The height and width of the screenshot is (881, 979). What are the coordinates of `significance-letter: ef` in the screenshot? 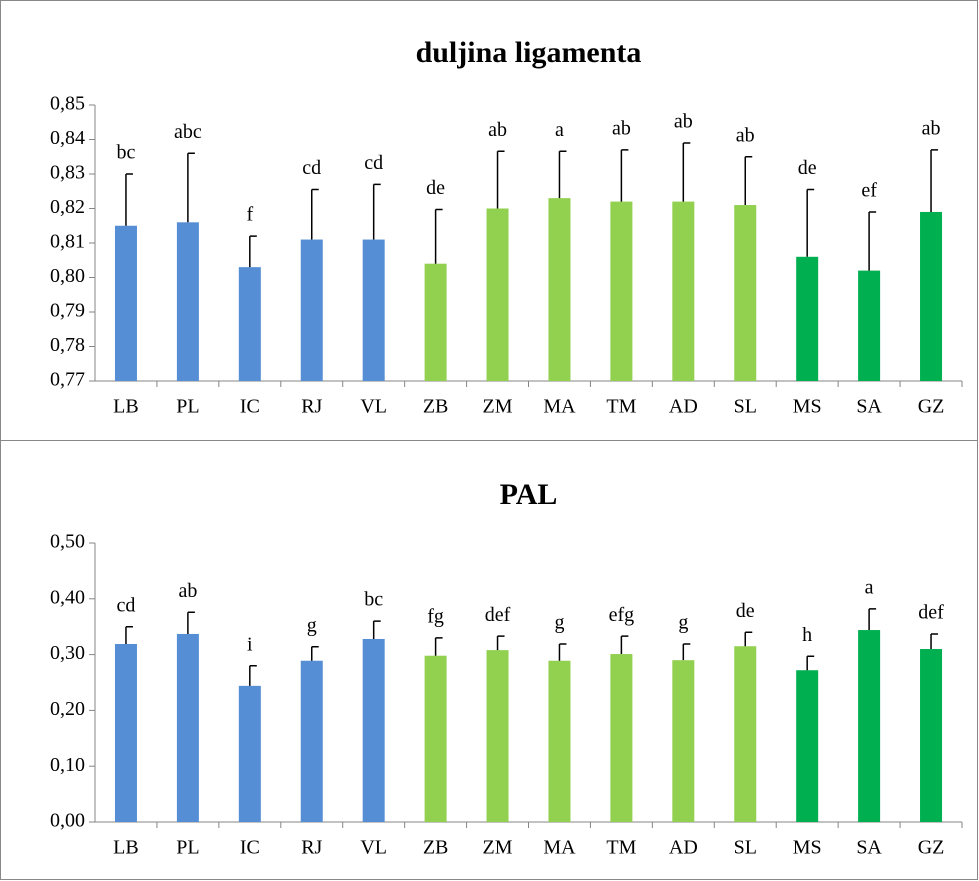 It's located at (869, 191).